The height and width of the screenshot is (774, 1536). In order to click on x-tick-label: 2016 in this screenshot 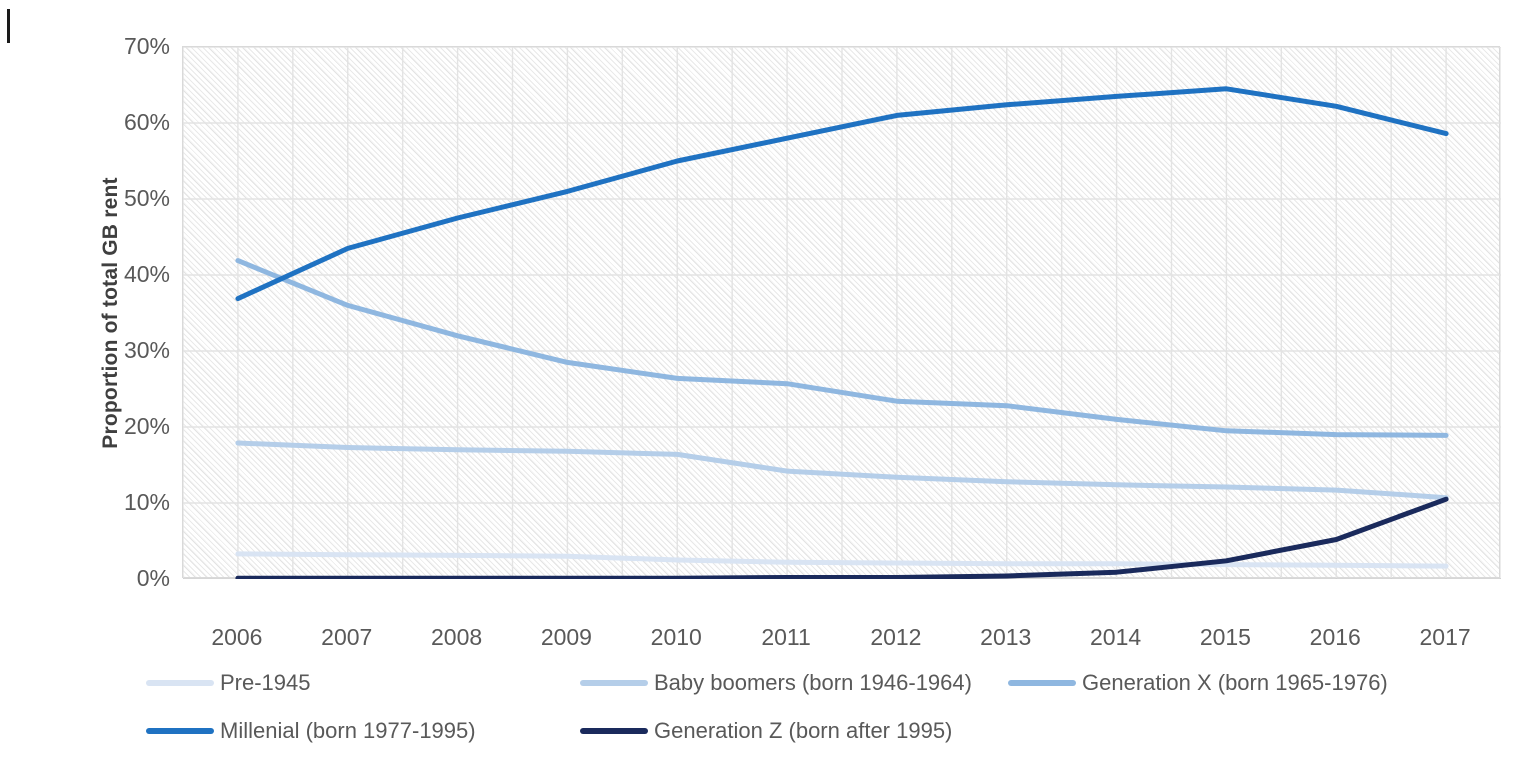, I will do `click(1335, 637)`.